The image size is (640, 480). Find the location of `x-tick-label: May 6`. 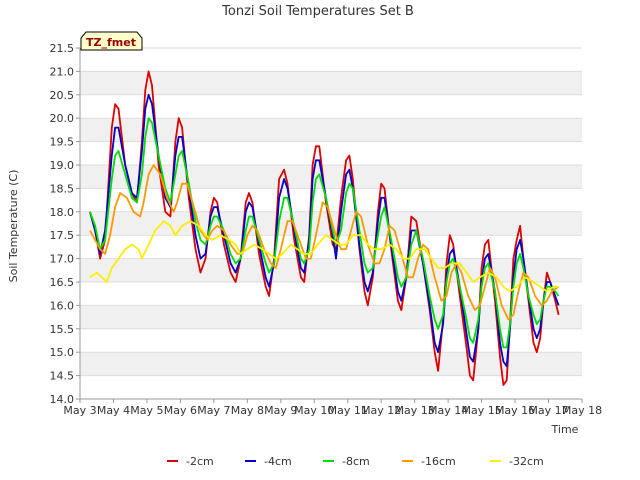

x-tick-label: May 6 is located at coordinates (180, 410).